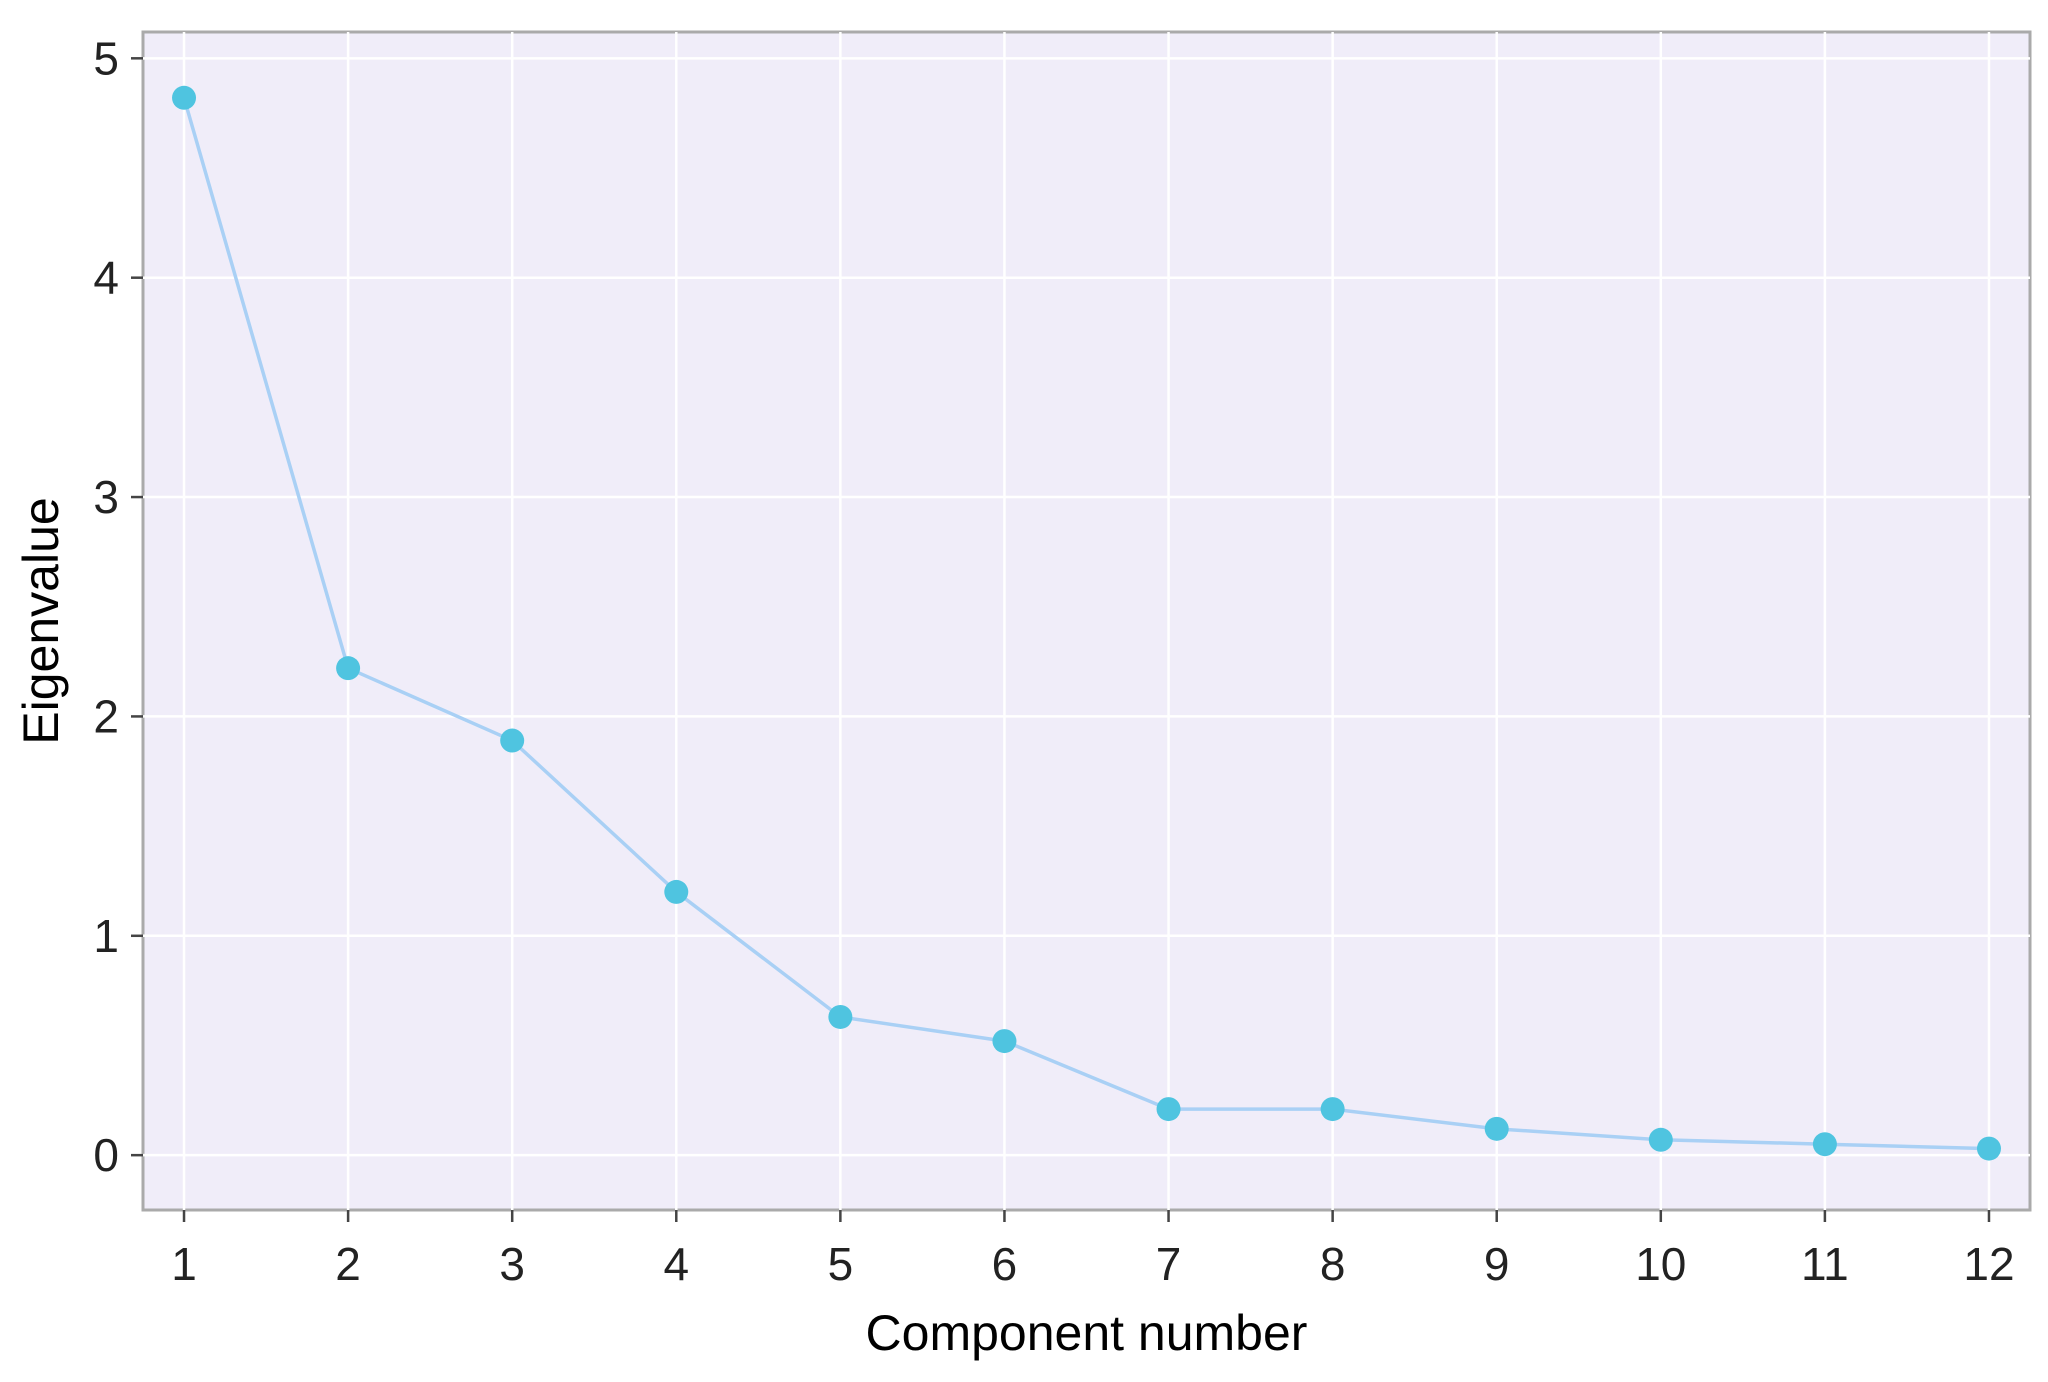 The image size is (2048, 1382). What do you see at coordinates (1005, 1264) in the screenshot?
I see `x-tick-label: 6` at bounding box center [1005, 1264].